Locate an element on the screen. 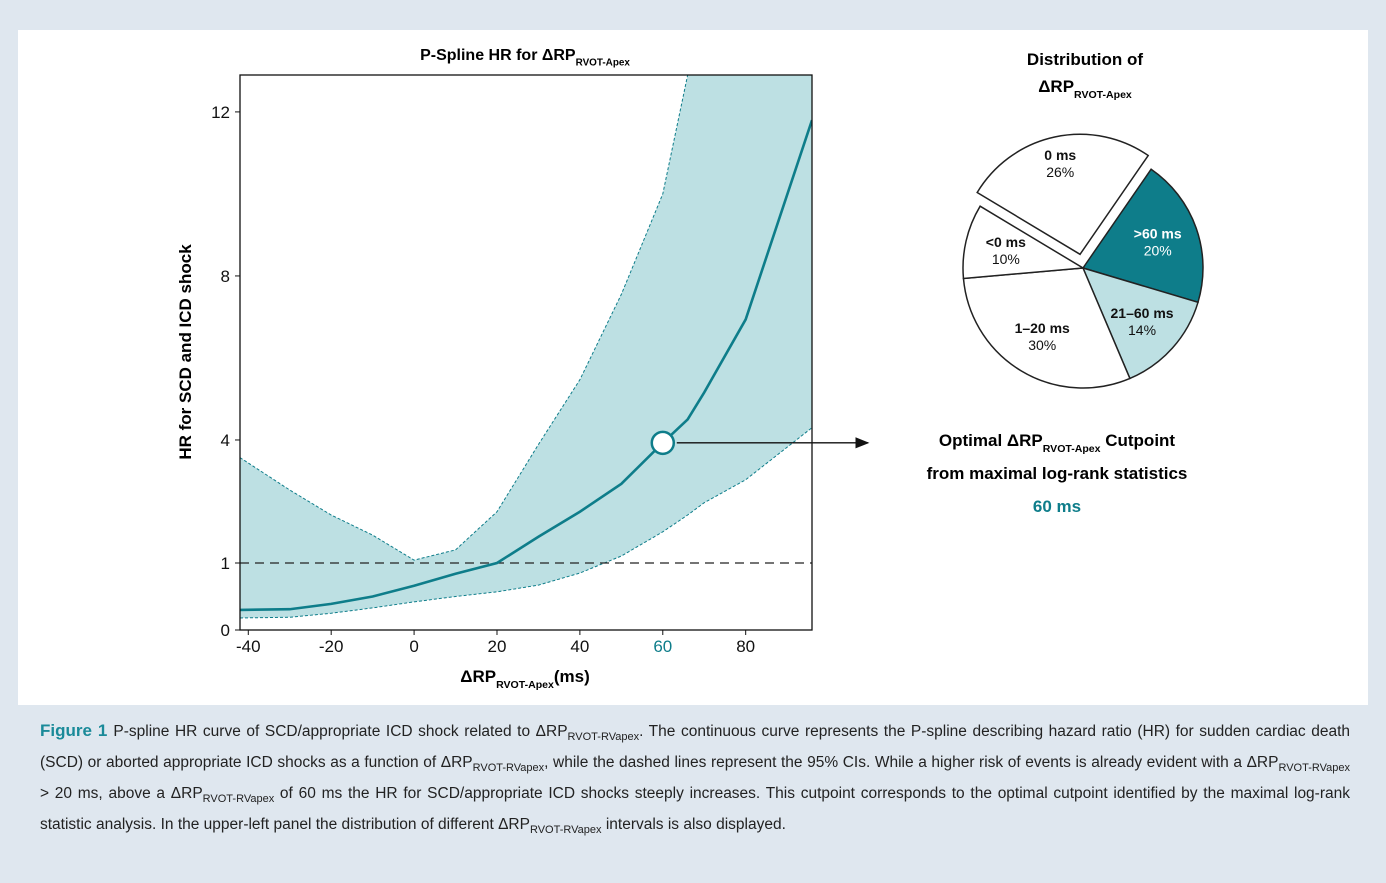  annotation-line1: Optimal ΔRPRVOT-Apex Cutpoint is located at coordinates (1057, 443).